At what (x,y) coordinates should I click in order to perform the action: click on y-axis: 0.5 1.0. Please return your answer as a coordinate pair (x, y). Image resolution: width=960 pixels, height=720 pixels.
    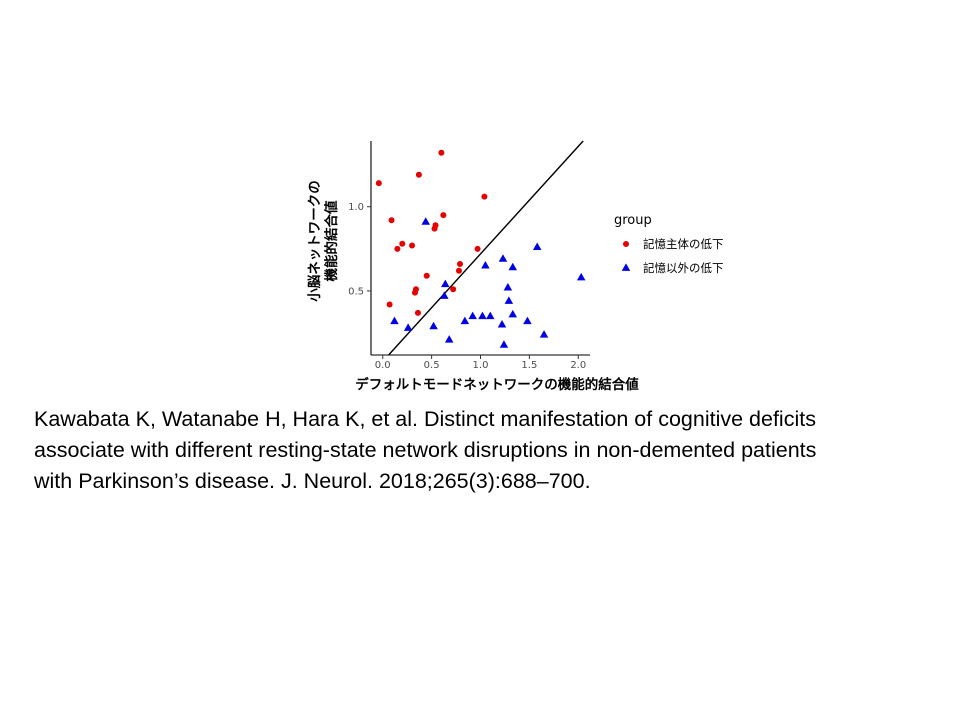
    Looking at the image, I should click on (360, 248).